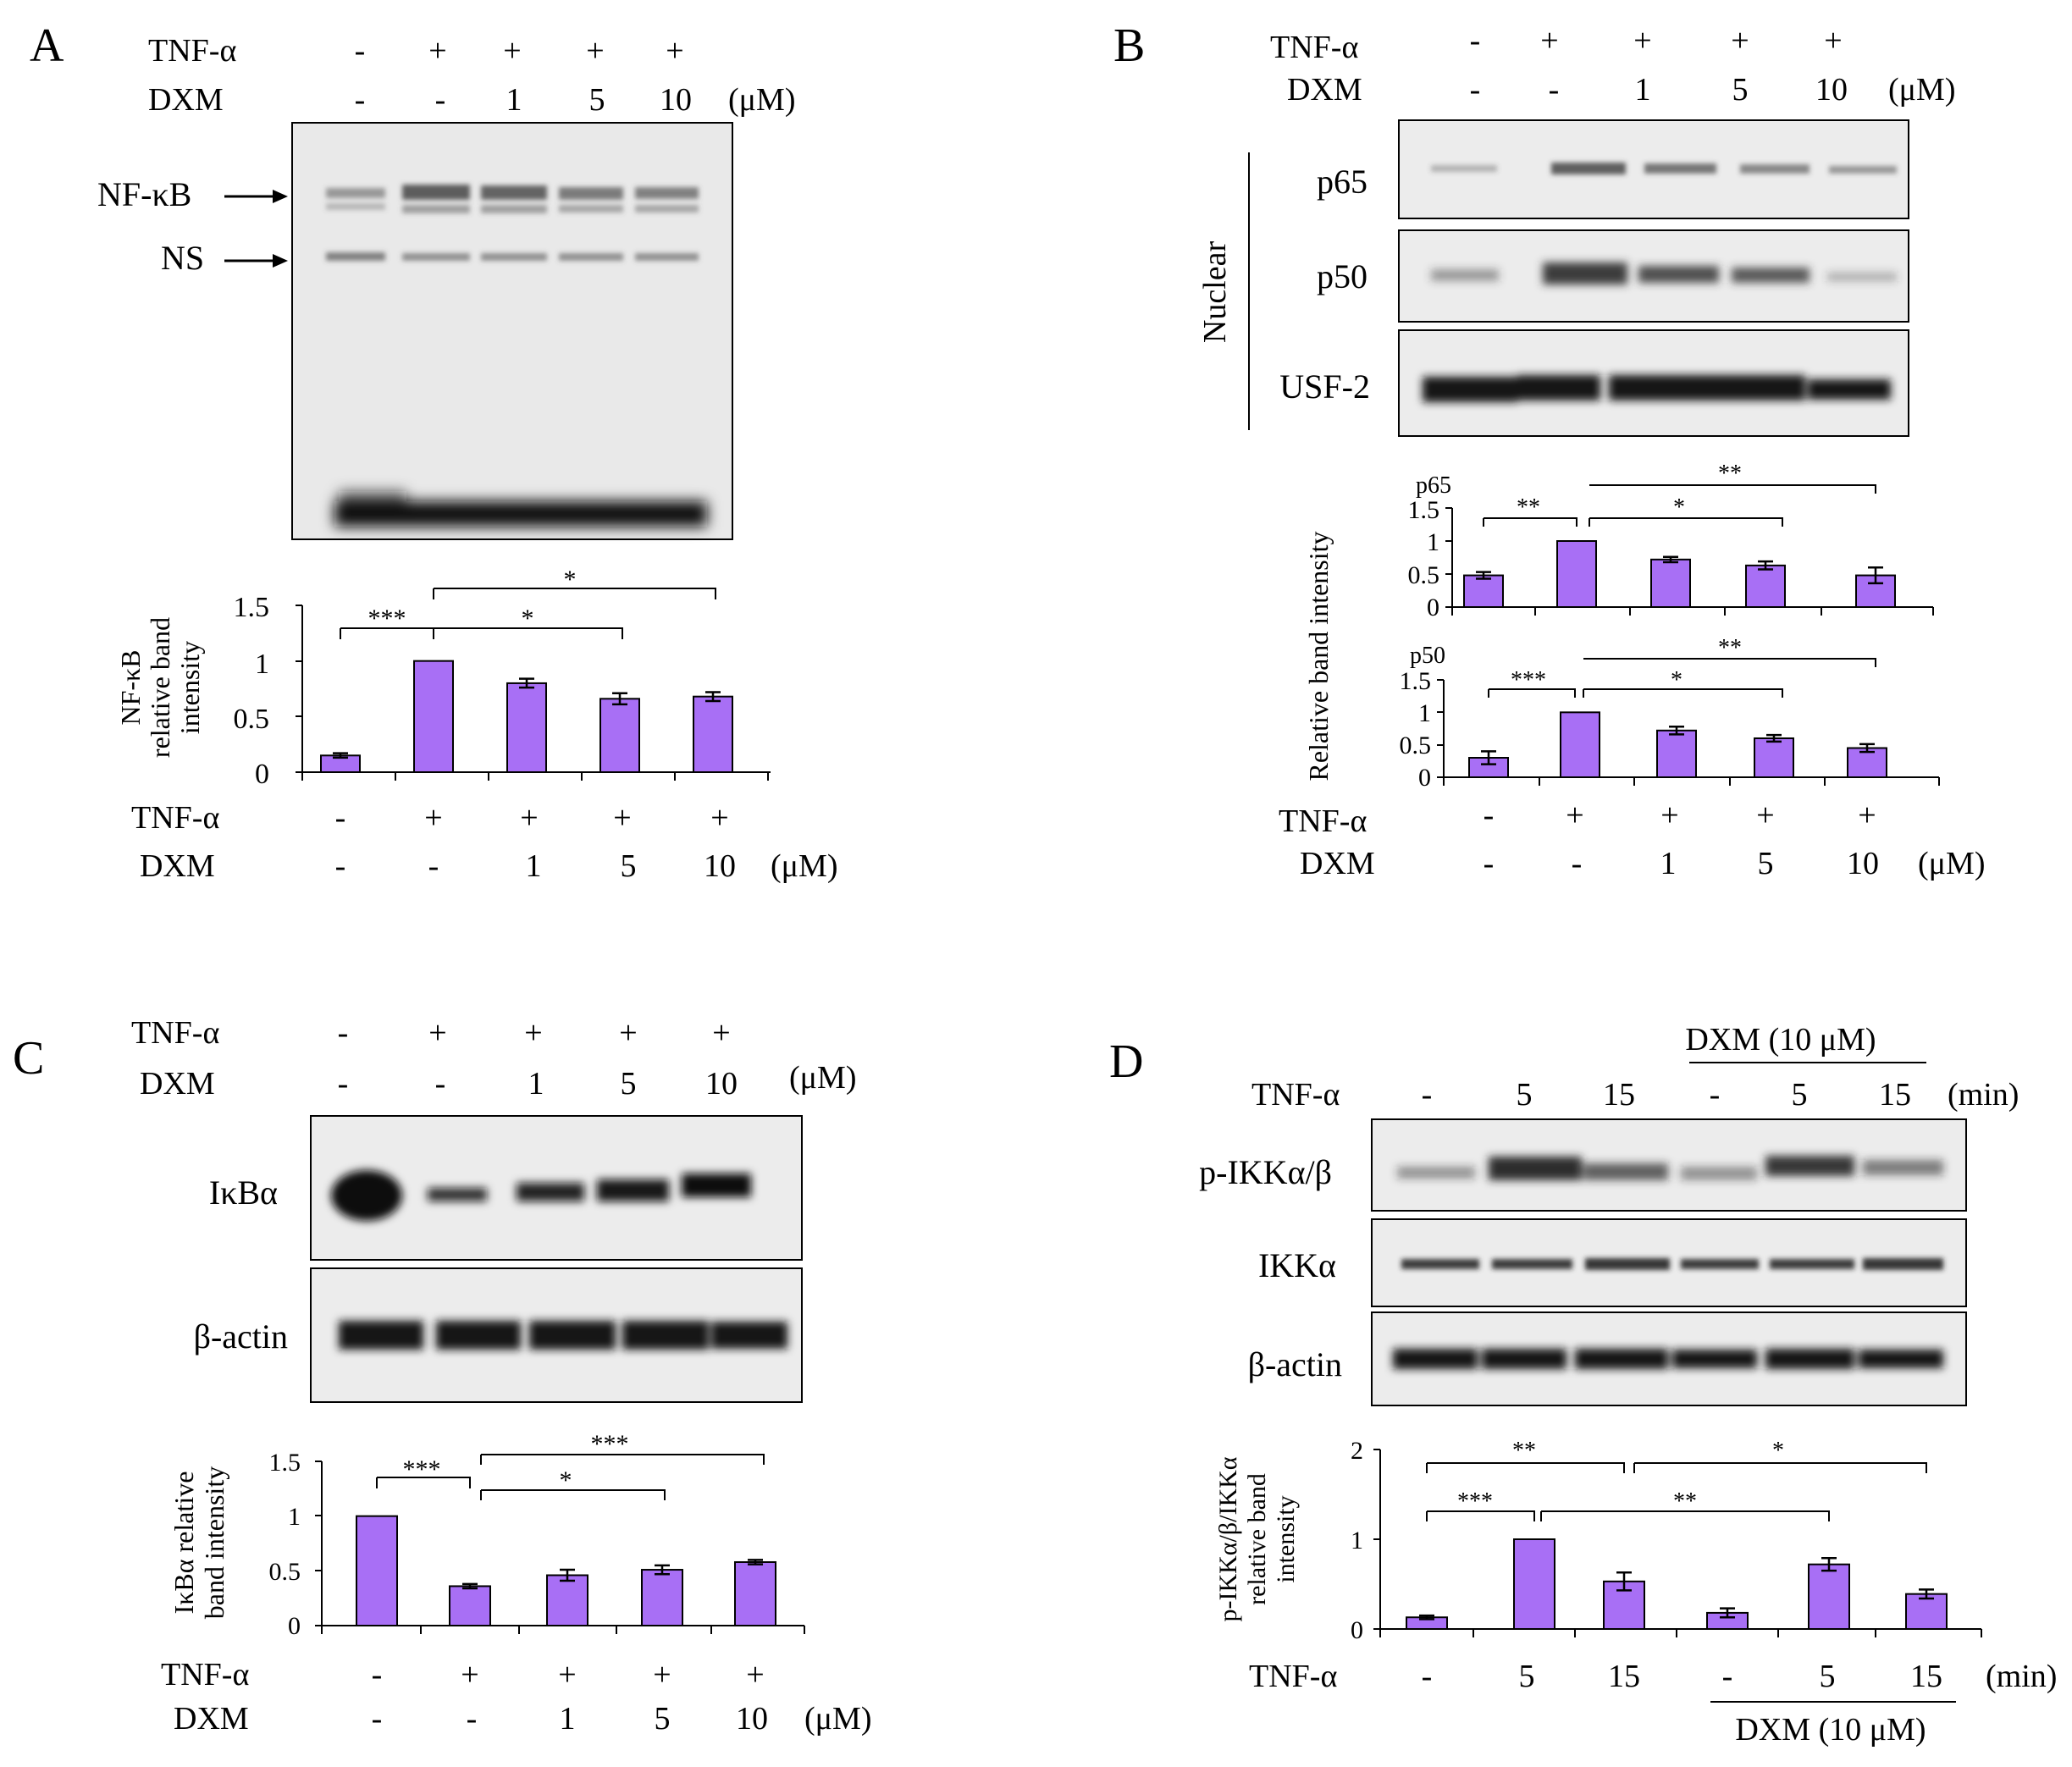 The height and width of the screenshot is (1767, 2072). Describe the element at coordinates (1983, 1095) in the screenshot. I see `d-header-unit: (min)` at that location.